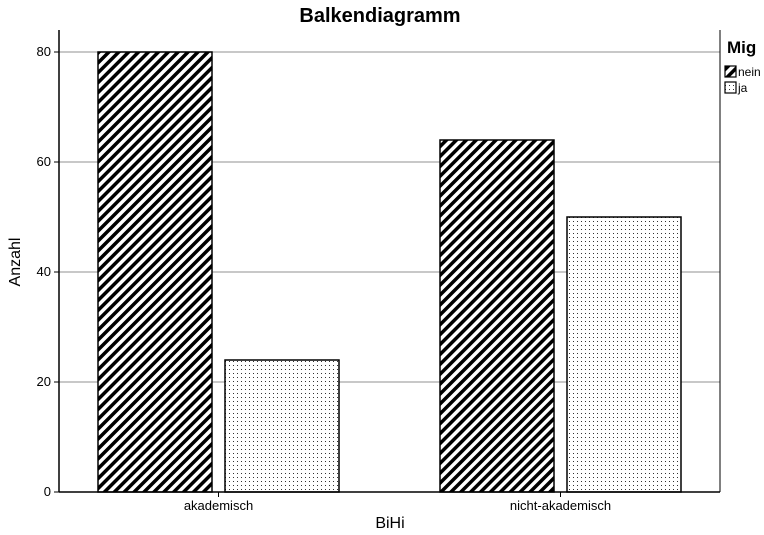 The width and height of the screenshot is (764, 535). Describe the element at coordinates (742, 88) in the screenshot. I see `legend-label-ja: ja` at that location.